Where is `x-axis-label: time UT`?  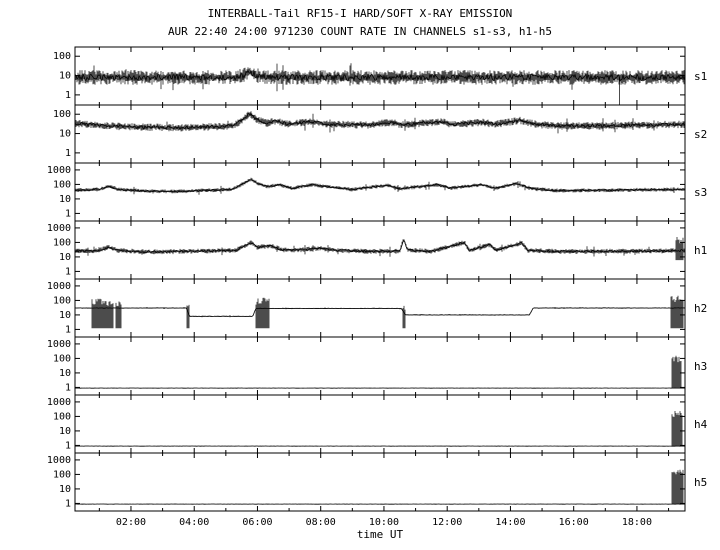 x-axis-label: time UT is located at coordinates (380, 534).